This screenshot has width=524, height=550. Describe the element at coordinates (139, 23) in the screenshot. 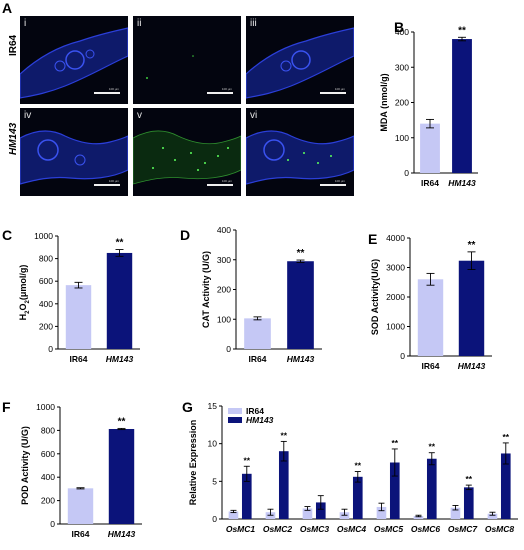

I see `tile-label-ii: ii` at that location.